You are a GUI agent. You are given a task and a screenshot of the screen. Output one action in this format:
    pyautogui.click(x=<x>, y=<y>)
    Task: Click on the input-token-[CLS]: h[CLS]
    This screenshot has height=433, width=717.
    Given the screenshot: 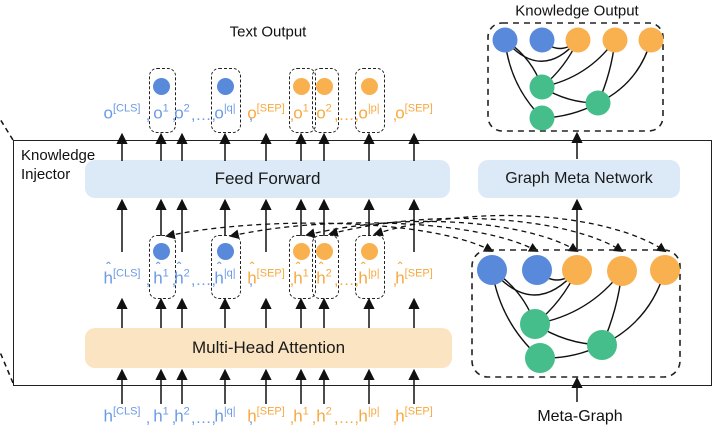 What is the action you would take?
    pyautogui.click(x=122, y=415)
    